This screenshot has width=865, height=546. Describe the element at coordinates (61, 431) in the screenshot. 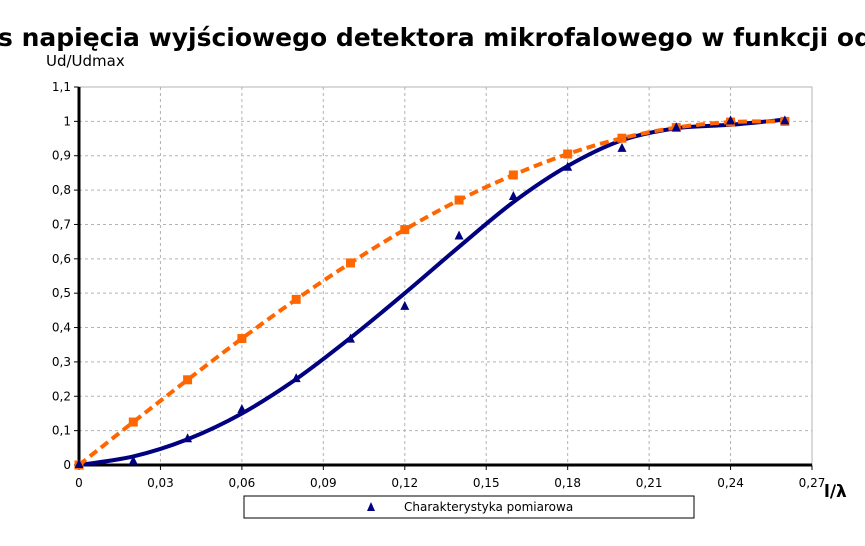

I see `y-tick-label: 0,1` at that location.